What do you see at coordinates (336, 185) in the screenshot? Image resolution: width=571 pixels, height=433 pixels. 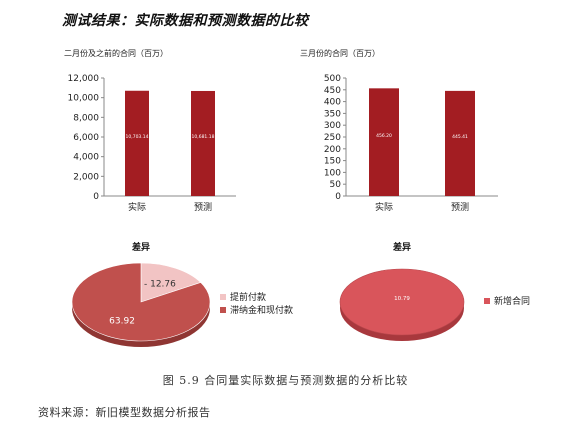 I see `y-tick-label: 50` at bounding box center [336, 185].